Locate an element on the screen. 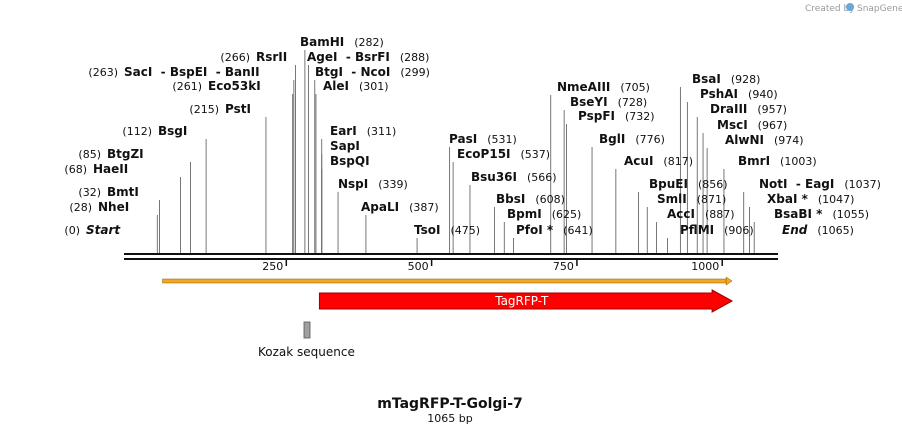 The width and height of the screenshot is (902, 433). enzyme-site-start: Start (0) is located at coordinates (92, 230).